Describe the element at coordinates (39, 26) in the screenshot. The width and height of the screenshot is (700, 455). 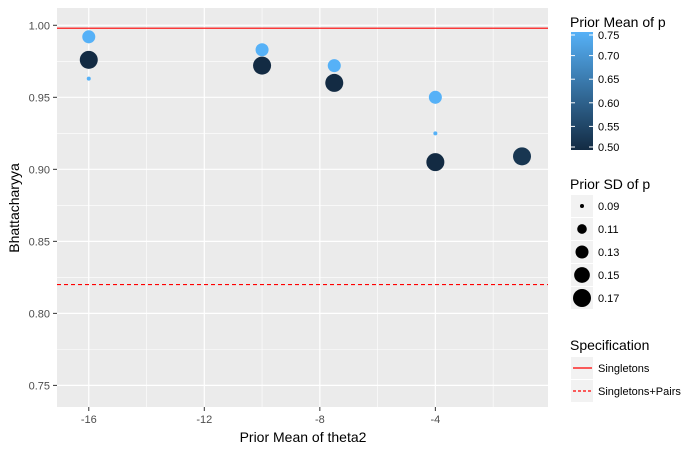
I see `y-tick-label: 1.00` at that location.